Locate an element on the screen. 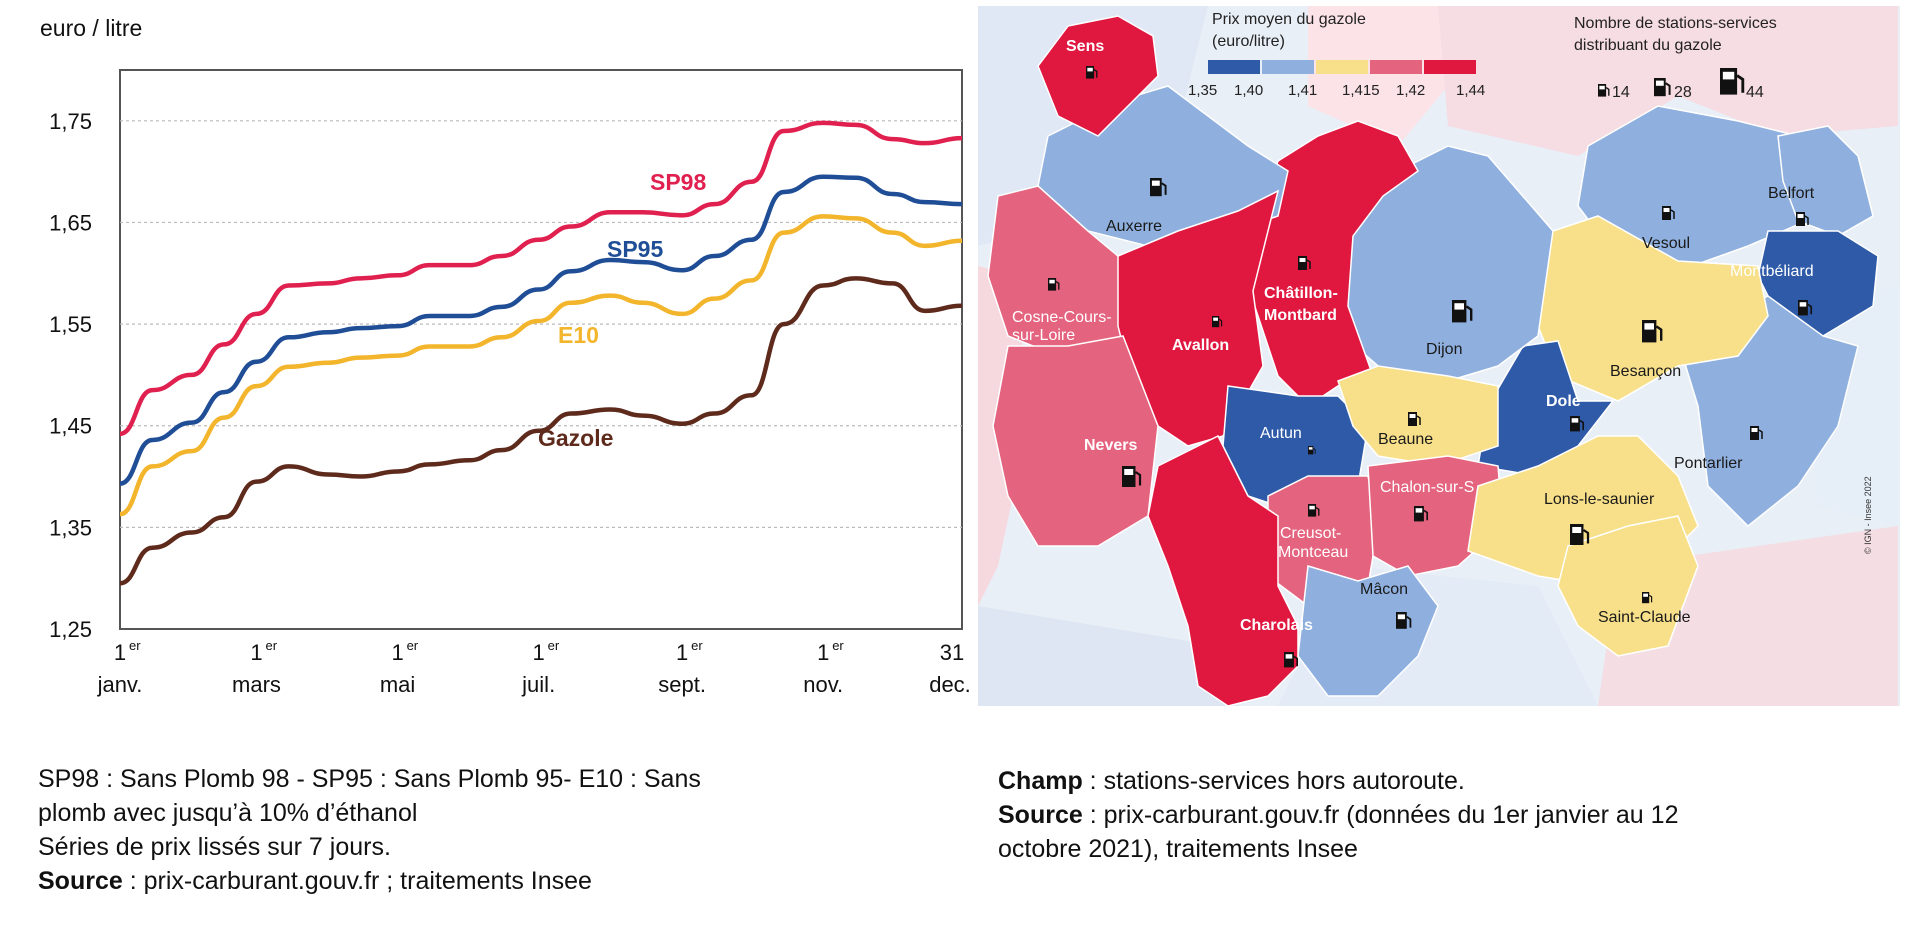  y-tick-label: 1,45 is located at coordinates (70, 426).